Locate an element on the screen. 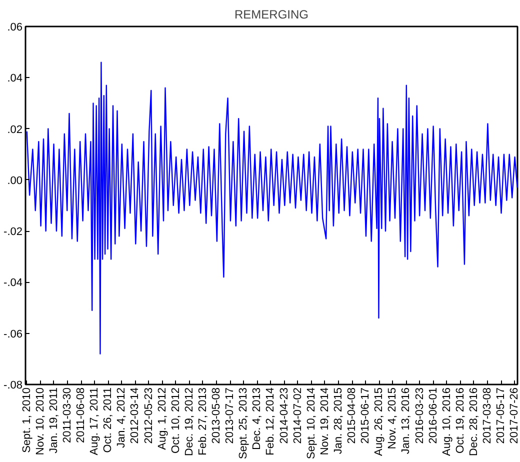 The height and width of the screenshot is (462, 520). y-tick-label: -.02 is located at coordinates (13, 232).